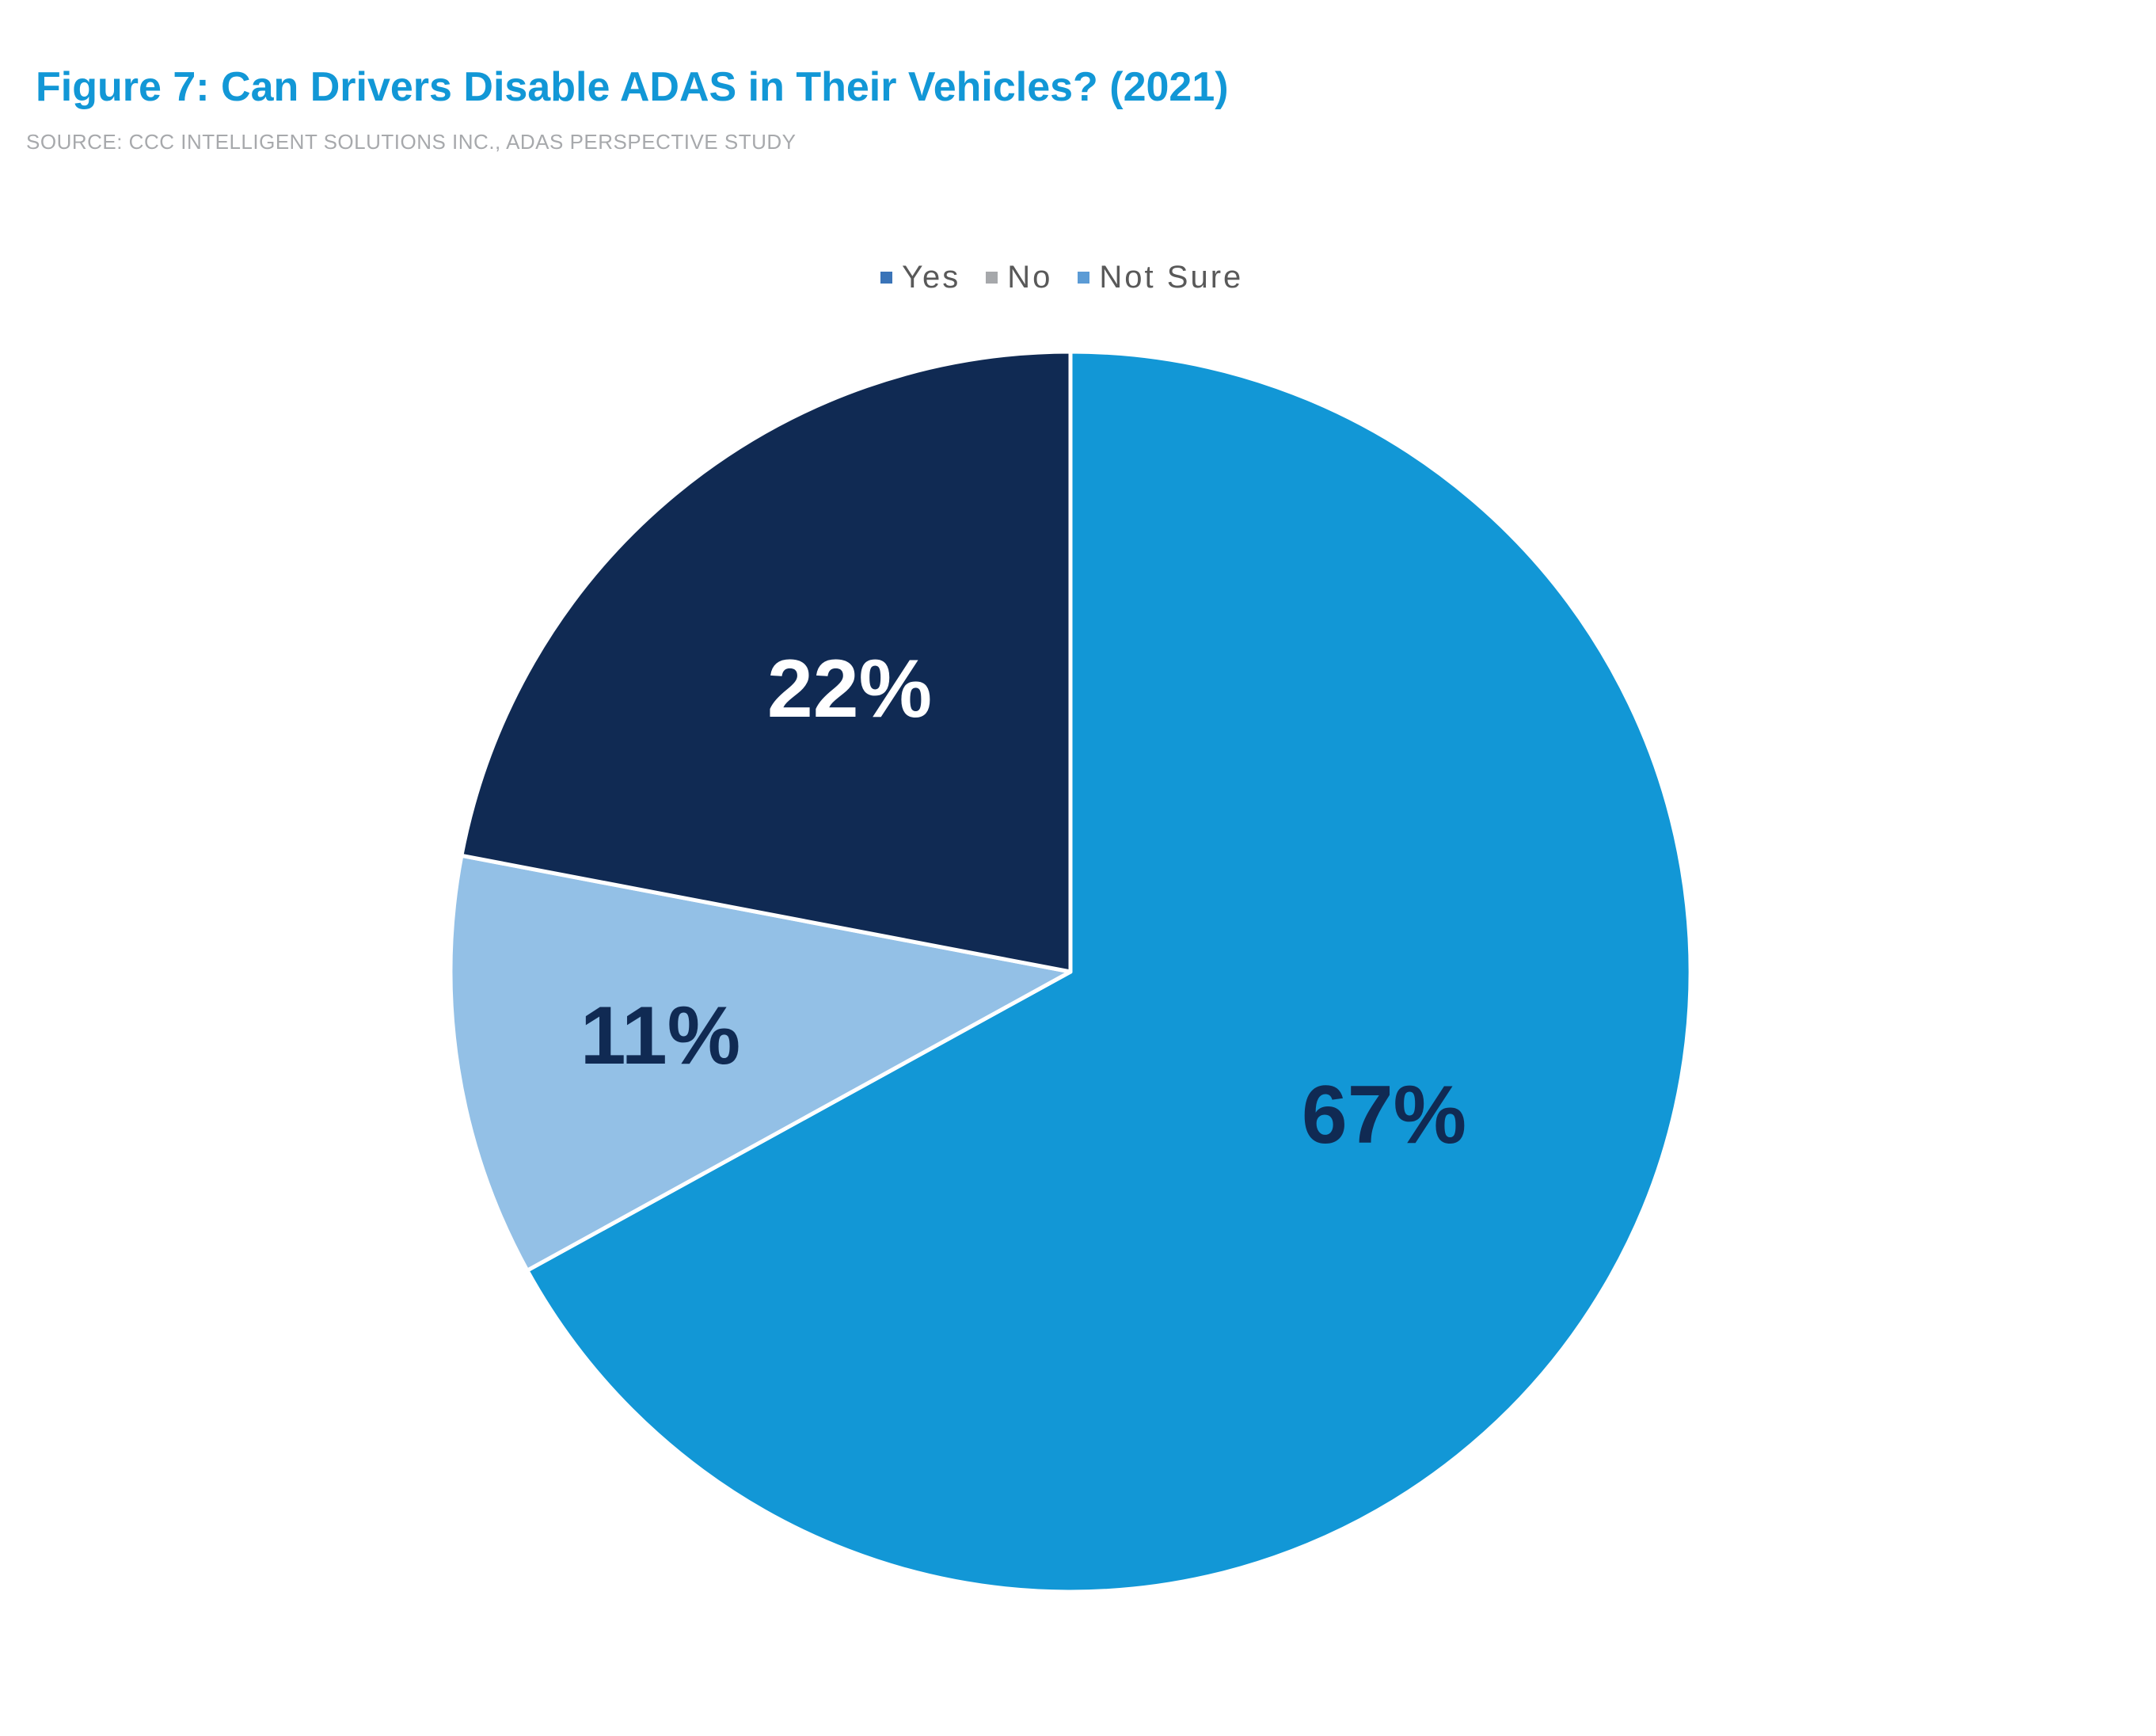 The height and width of the screenshot is (1736, 2156). I want to click on legend-swatch-yes-icon, so click(886, 277).